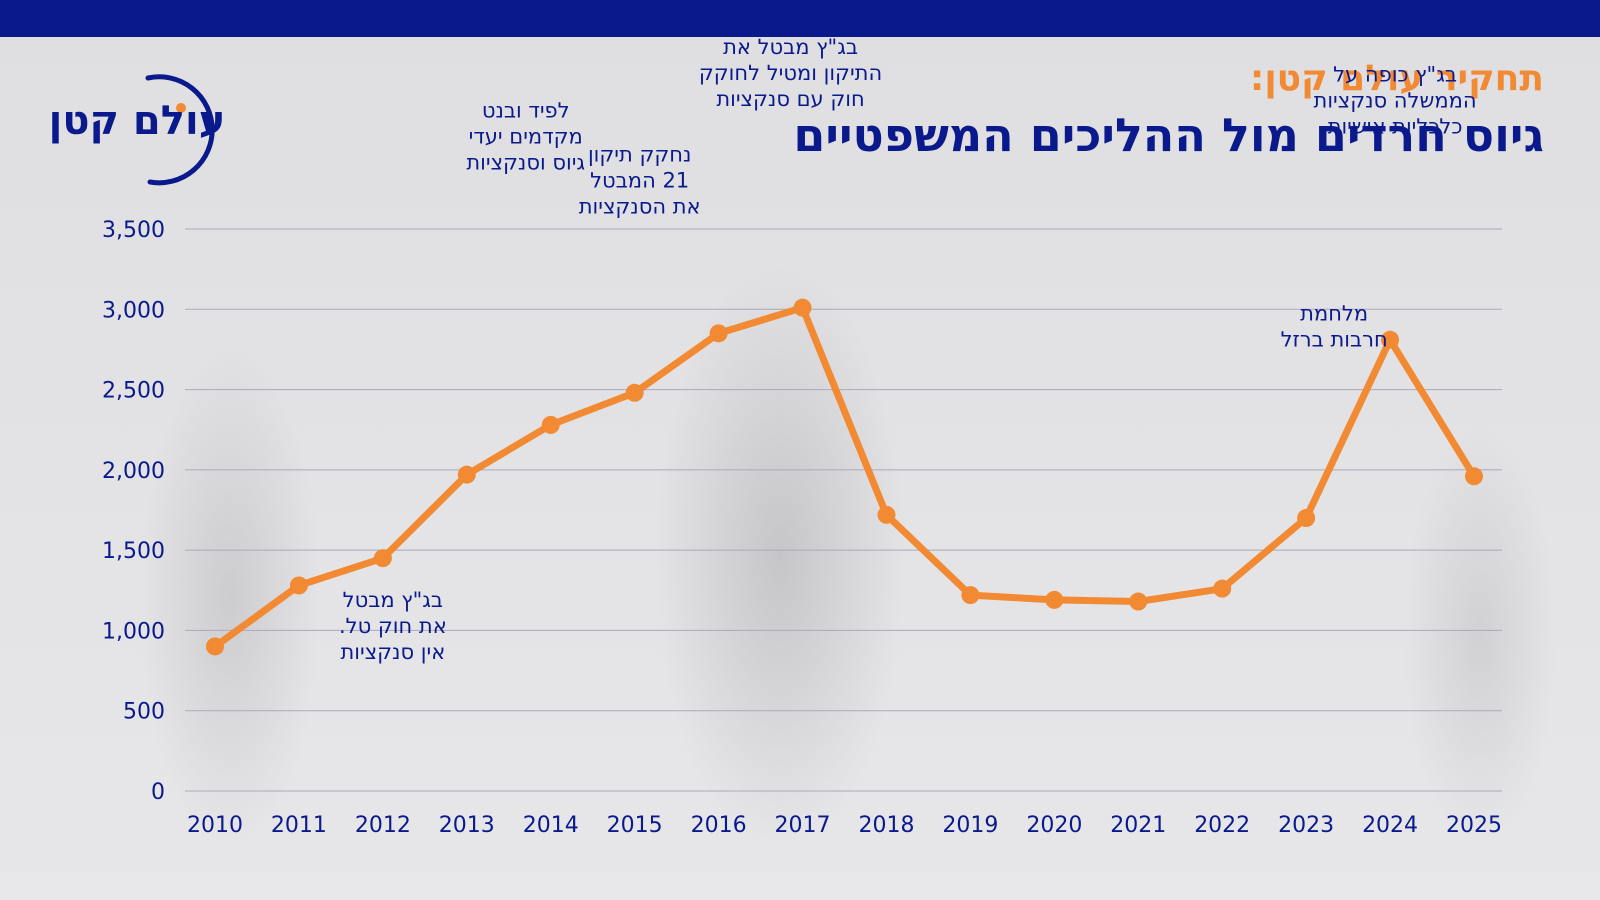 This screenshot has height=900, width=1600. Describe the element at coordinates (133, 230) in the screenshot. I see `y-tick-label: 3,500` at that location.